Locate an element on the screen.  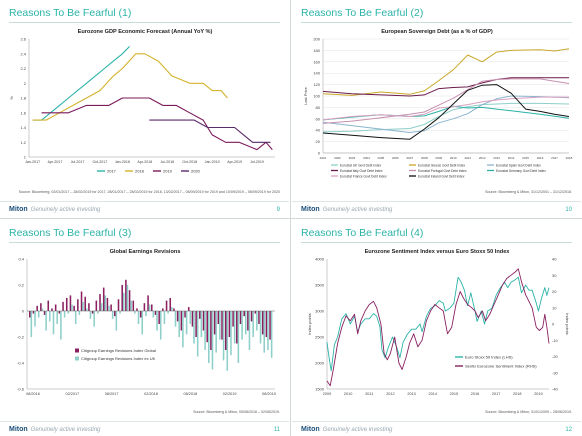
legend-entry: 2020 is located at coordinates (196, 171).